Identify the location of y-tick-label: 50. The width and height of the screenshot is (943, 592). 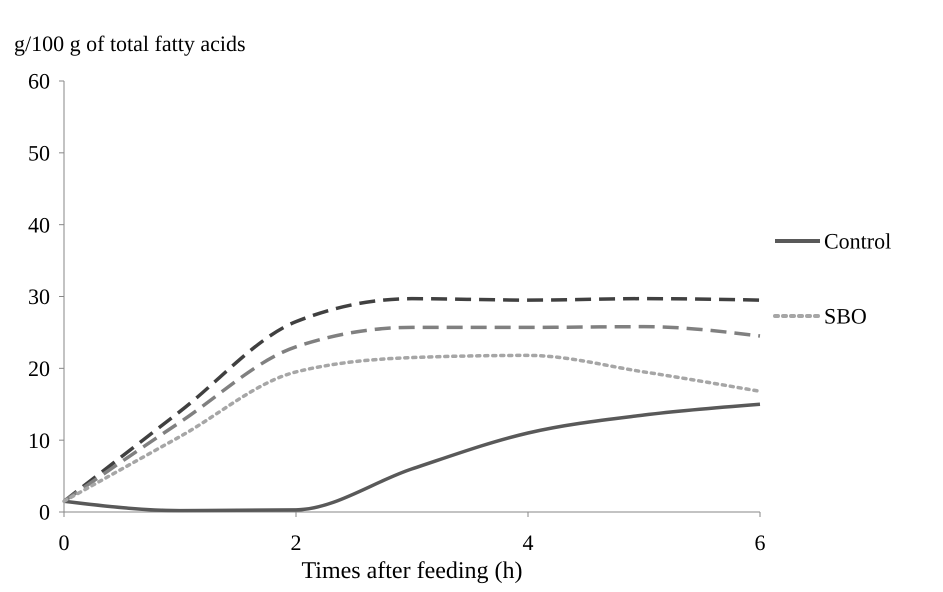
(39, 153).